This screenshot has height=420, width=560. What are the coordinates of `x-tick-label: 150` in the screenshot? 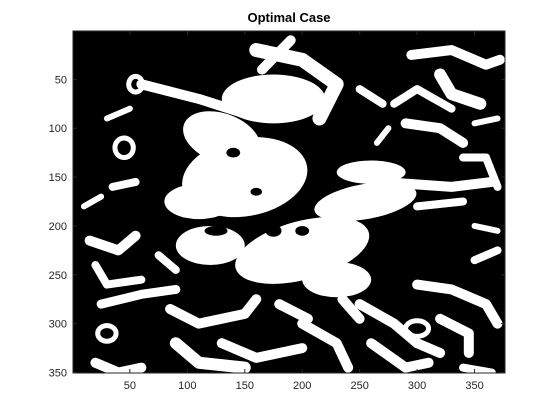 It's located at (245, 386).